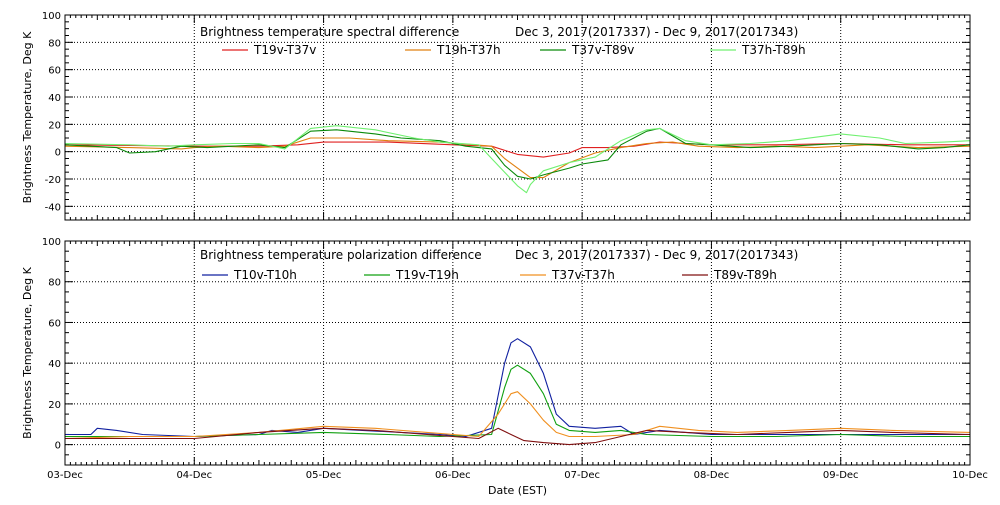  What do you see at coordinates (265, 275) in the screenshot?
I see `legend-entry: T10v-T10h` at bounding box center [265, 275].